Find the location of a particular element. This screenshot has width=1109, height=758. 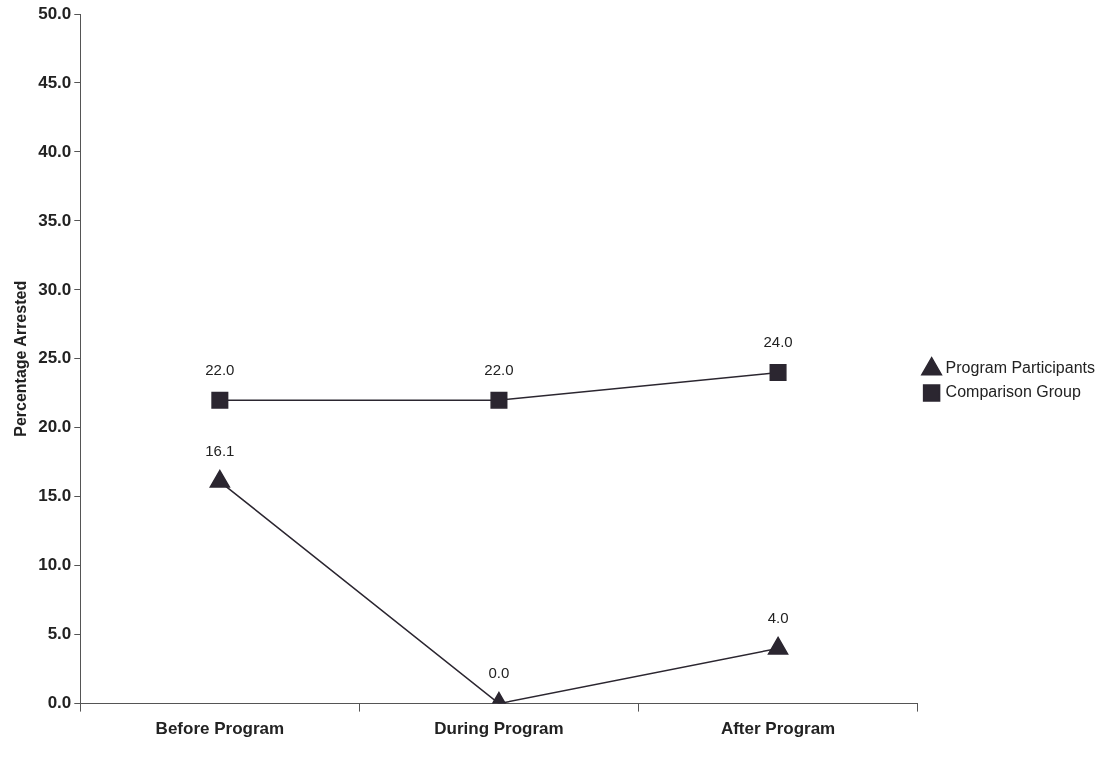

y-tick-label: 50.0 is located at coordinates (55, 13).